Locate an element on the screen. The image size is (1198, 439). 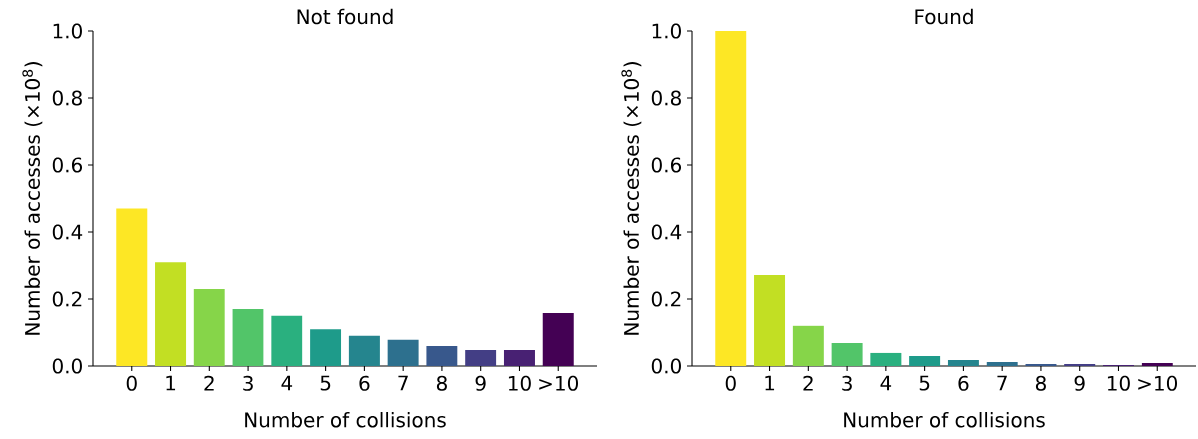
chart-title: Found is located at coordinates (944, 16).